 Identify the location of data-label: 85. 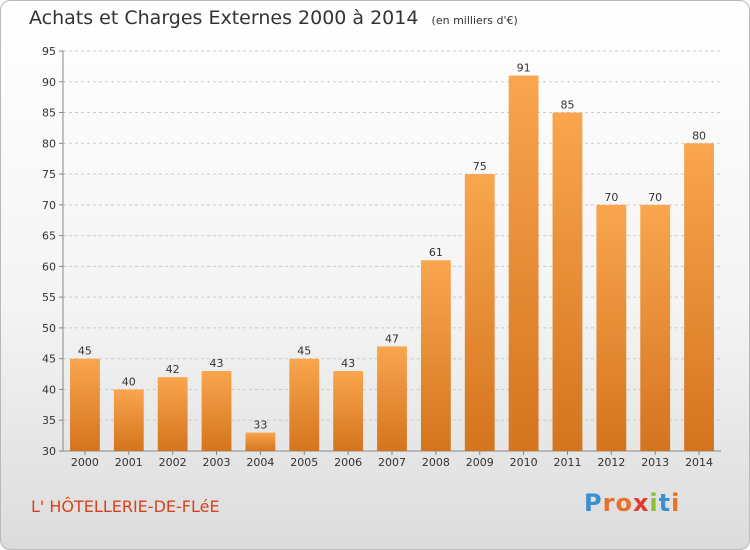
(567, 105).